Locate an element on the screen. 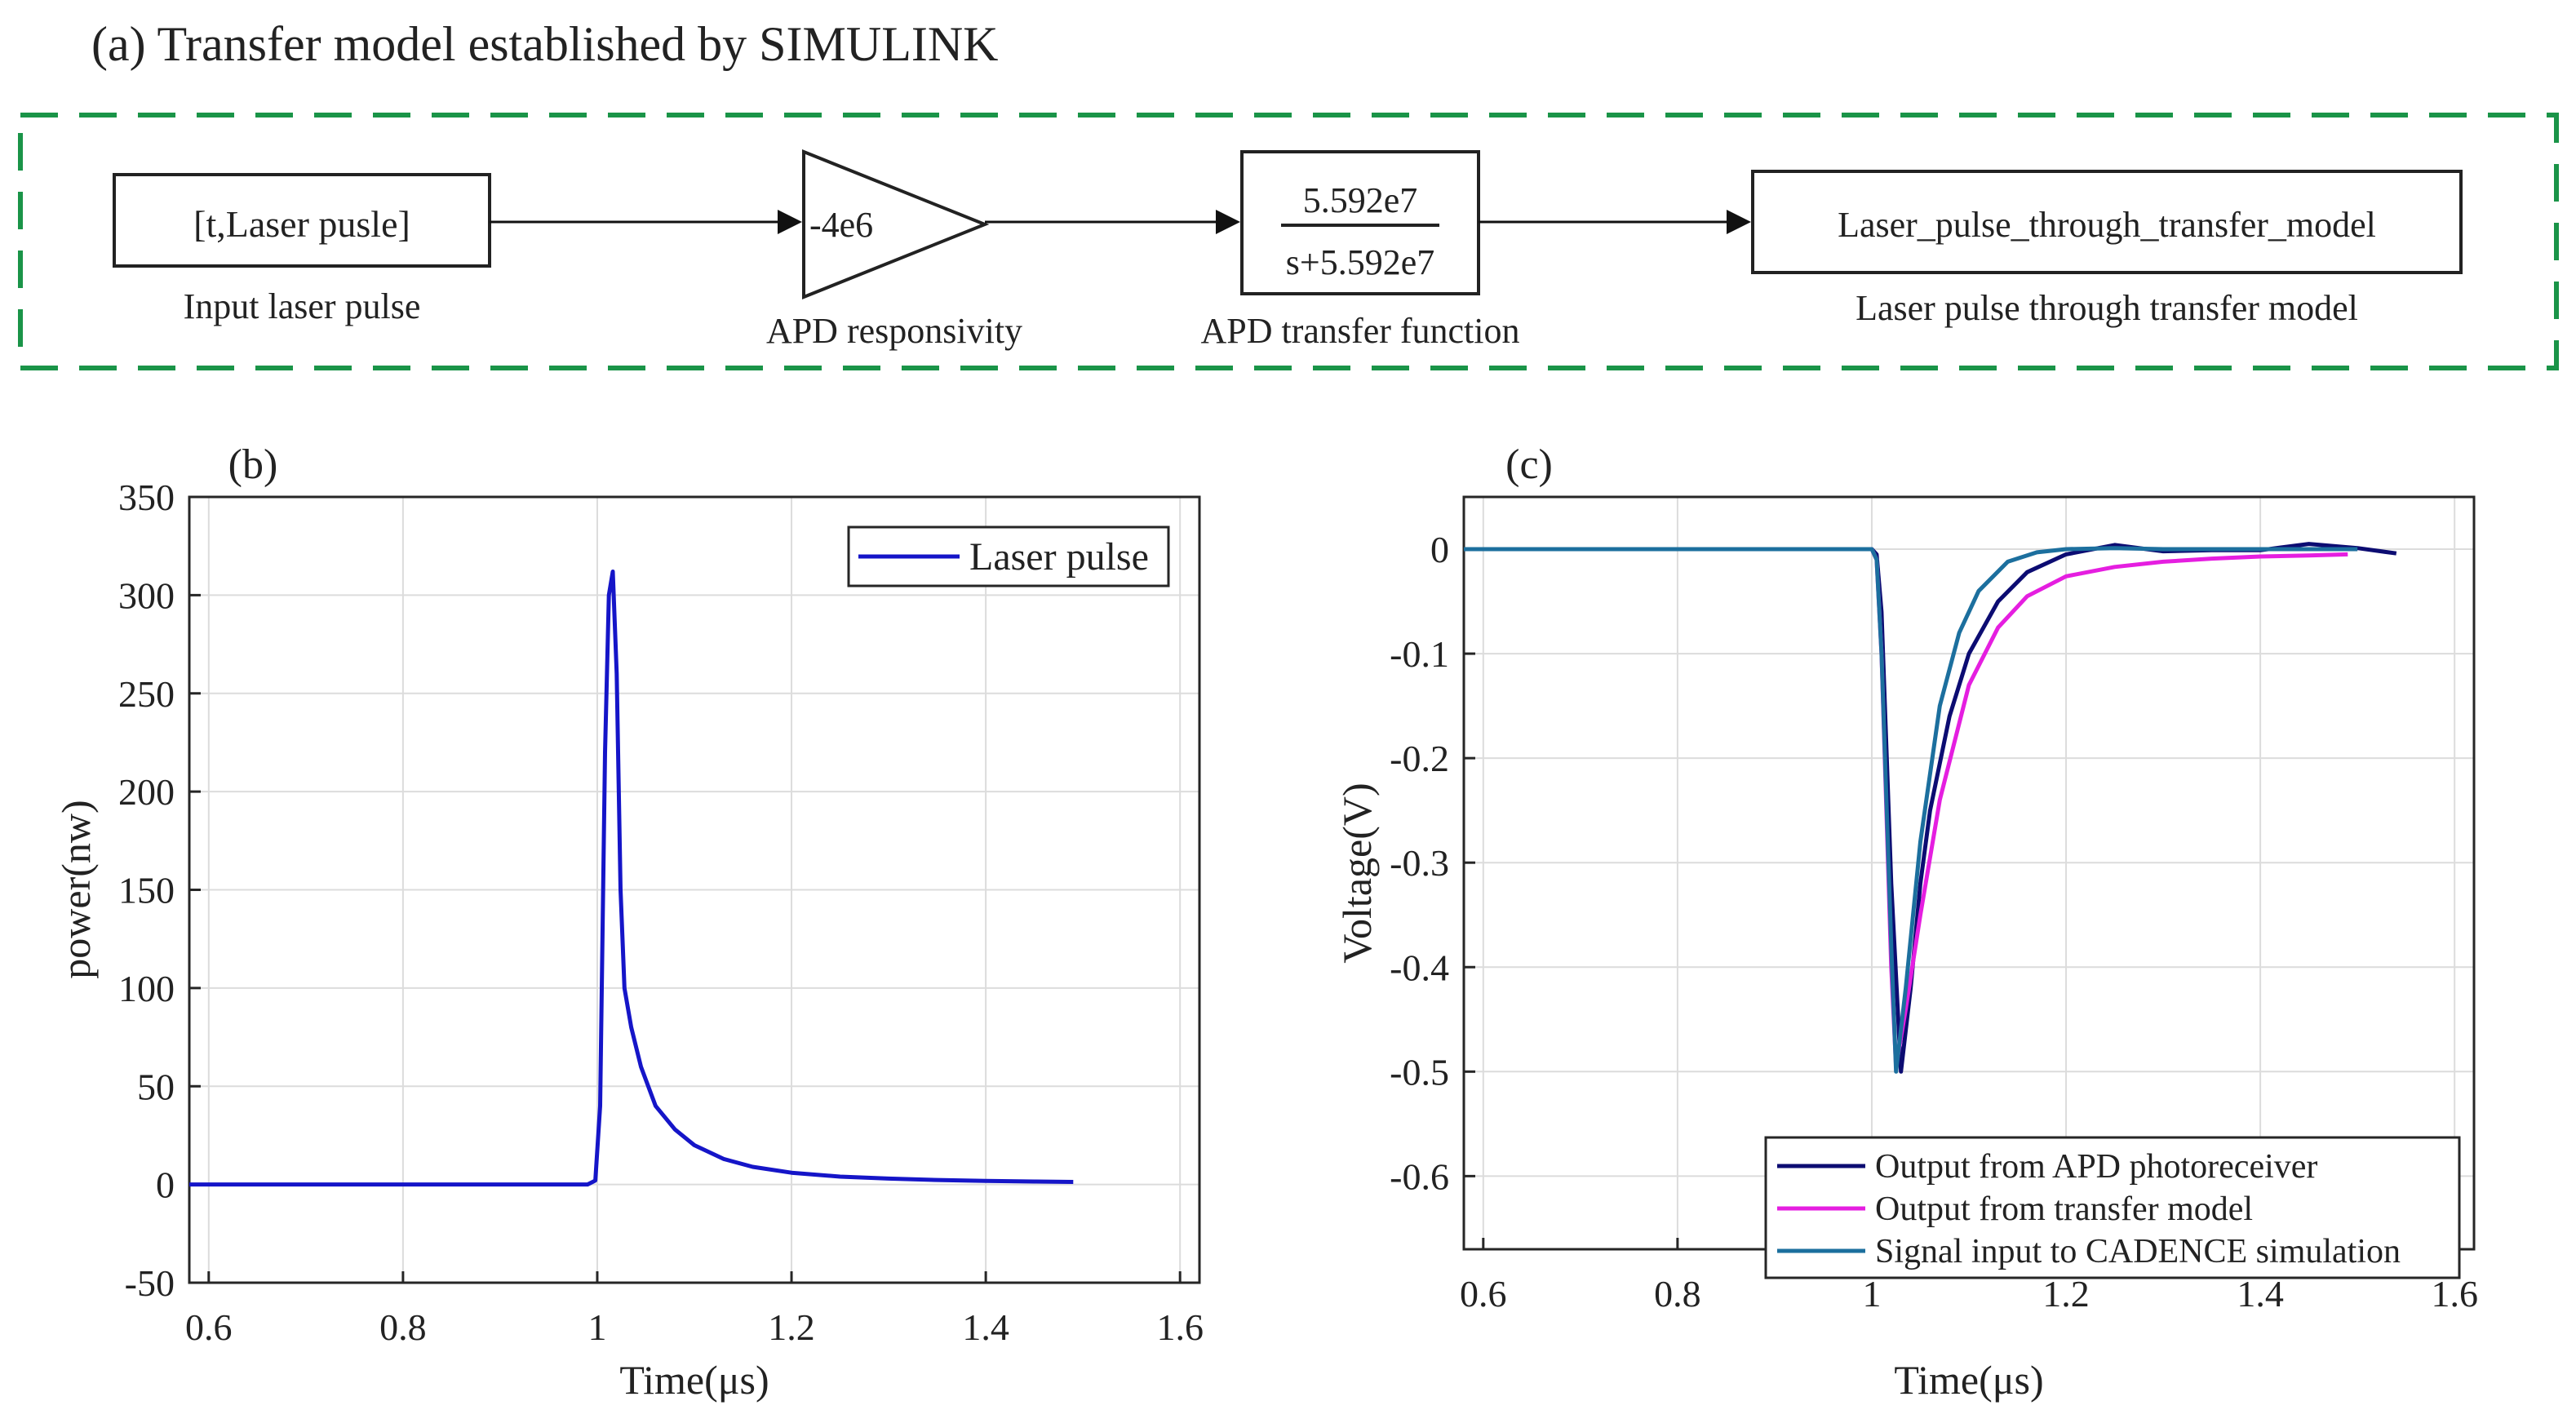 The image size is (2576, 1410). chart-c-y-axis-label: Voltage(V) is located at coordinates (1357, 873).